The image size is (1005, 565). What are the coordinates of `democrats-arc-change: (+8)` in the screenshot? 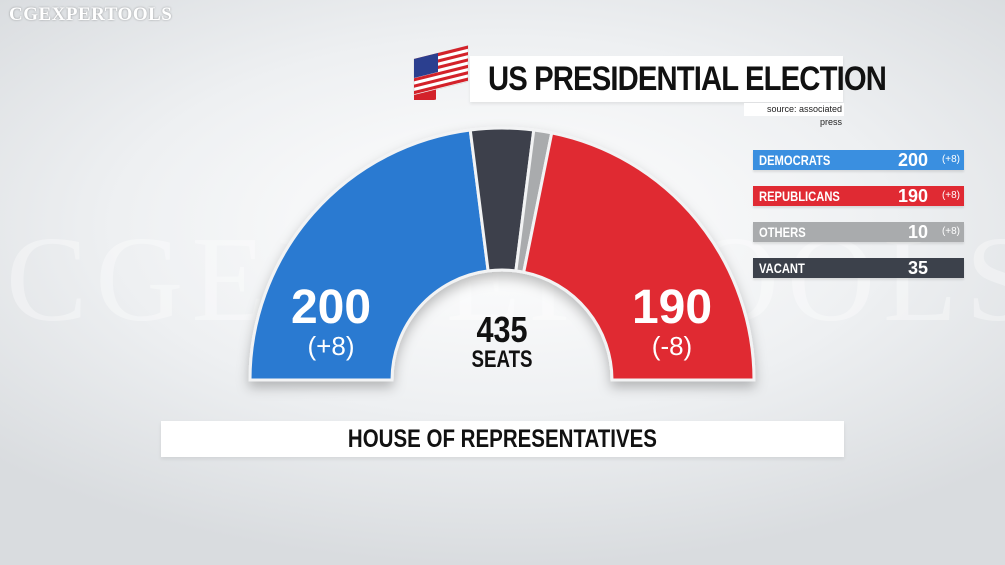 It's located at (331, 346).